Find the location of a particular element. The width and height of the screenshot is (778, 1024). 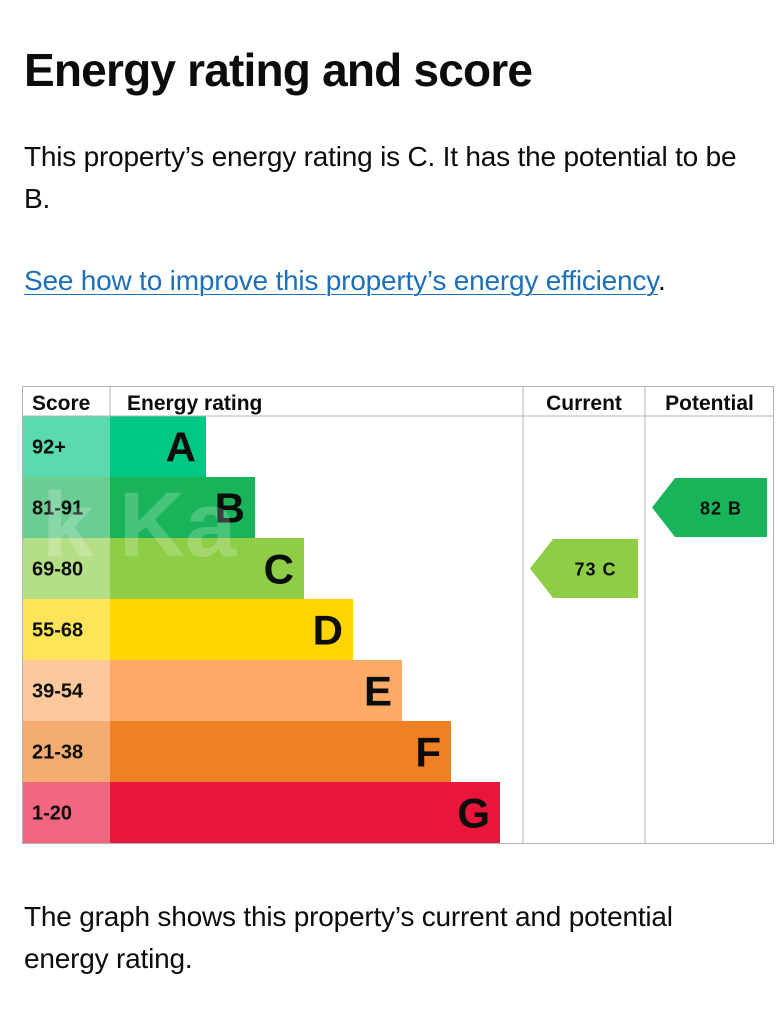

score-cell-c is located at coordinates (66, 568).